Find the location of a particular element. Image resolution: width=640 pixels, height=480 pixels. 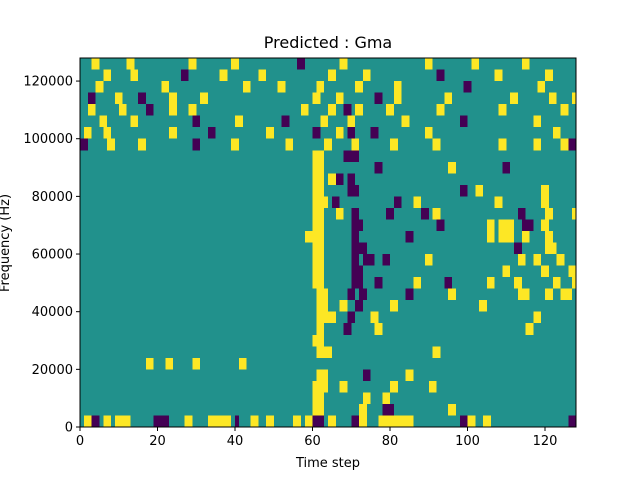

y-tick-label: 120000 is located at coordinates (48, 82).